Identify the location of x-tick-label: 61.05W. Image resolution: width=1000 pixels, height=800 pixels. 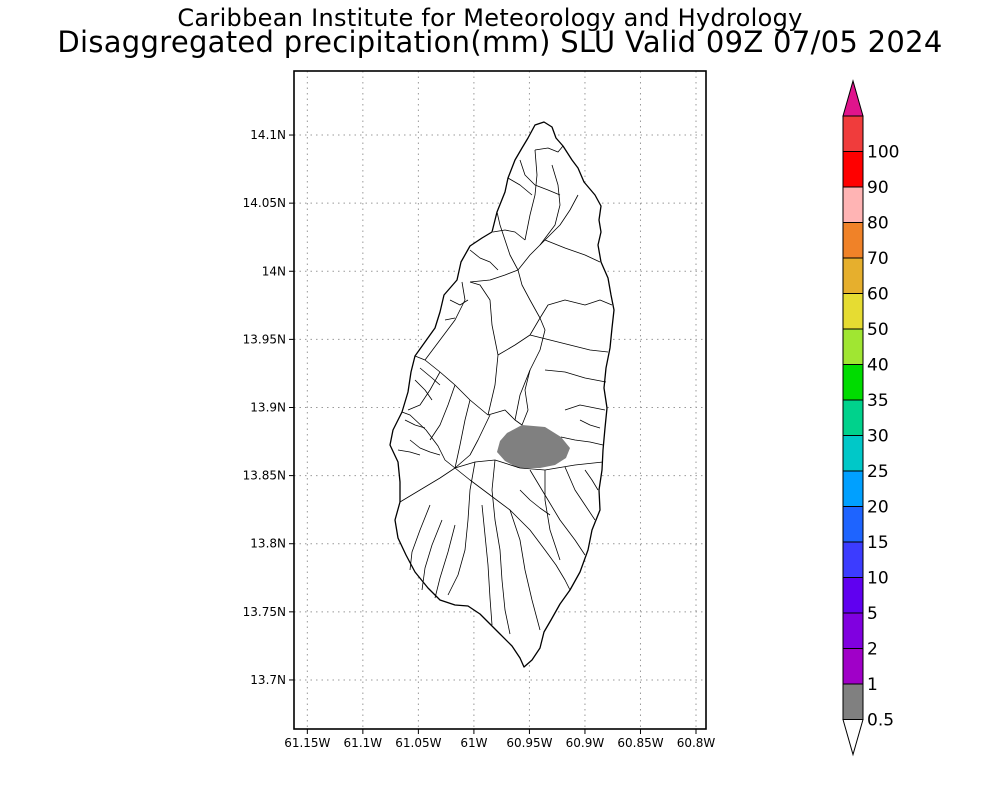
(418, 743).